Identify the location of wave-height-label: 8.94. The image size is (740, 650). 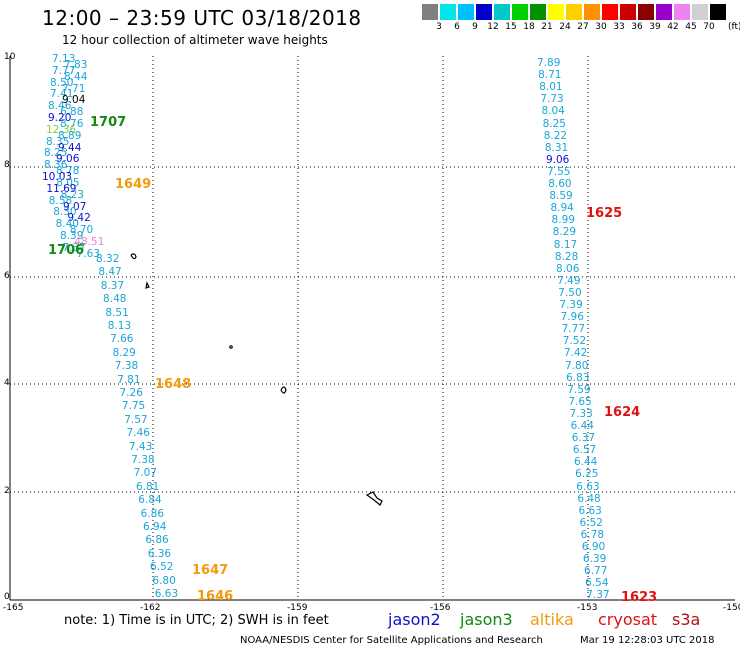
(562, 208).